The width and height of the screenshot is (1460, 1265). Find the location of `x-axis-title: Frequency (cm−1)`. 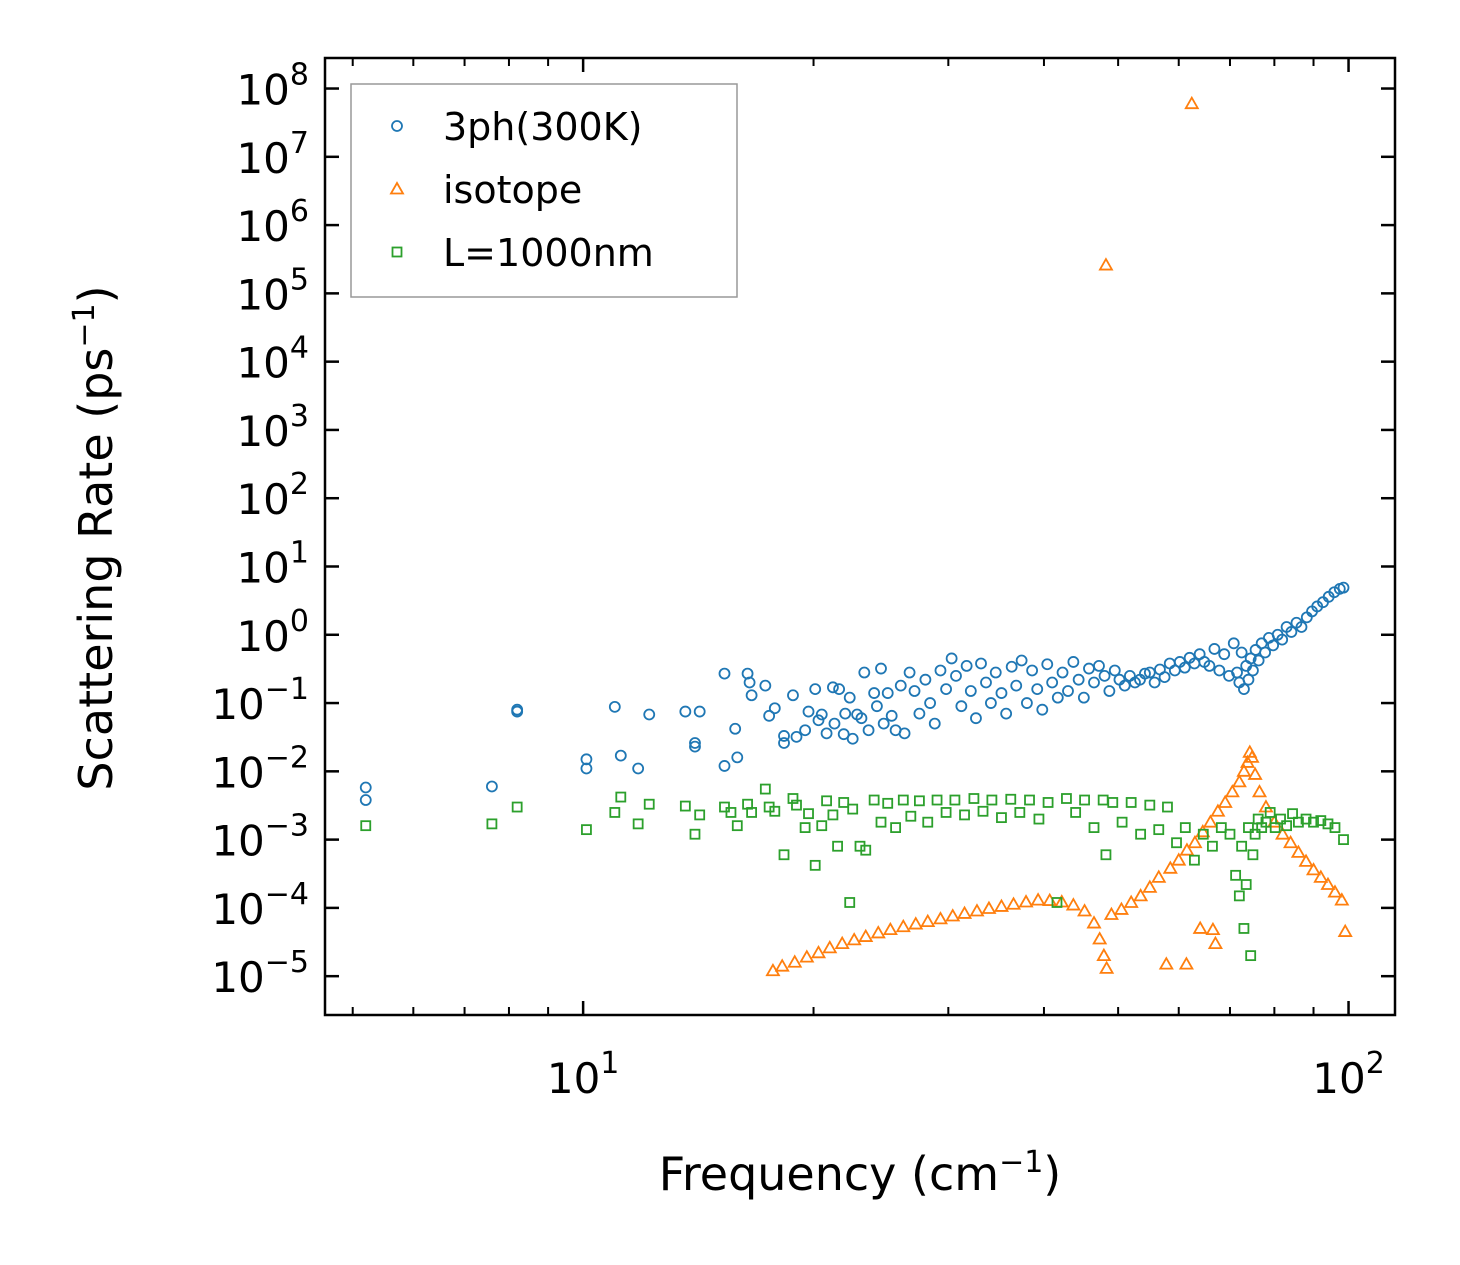

x-axis-title: Frequency (cm−1) is located at coordinates (860, 1173).